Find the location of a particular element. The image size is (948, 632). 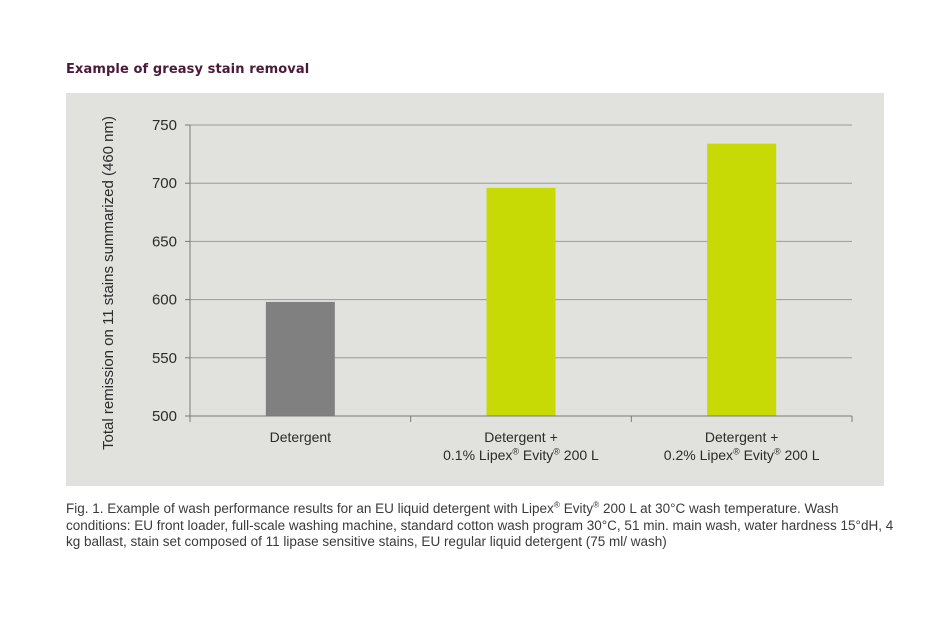

y-tick-label: 600 is located at coordinates (164, 300).